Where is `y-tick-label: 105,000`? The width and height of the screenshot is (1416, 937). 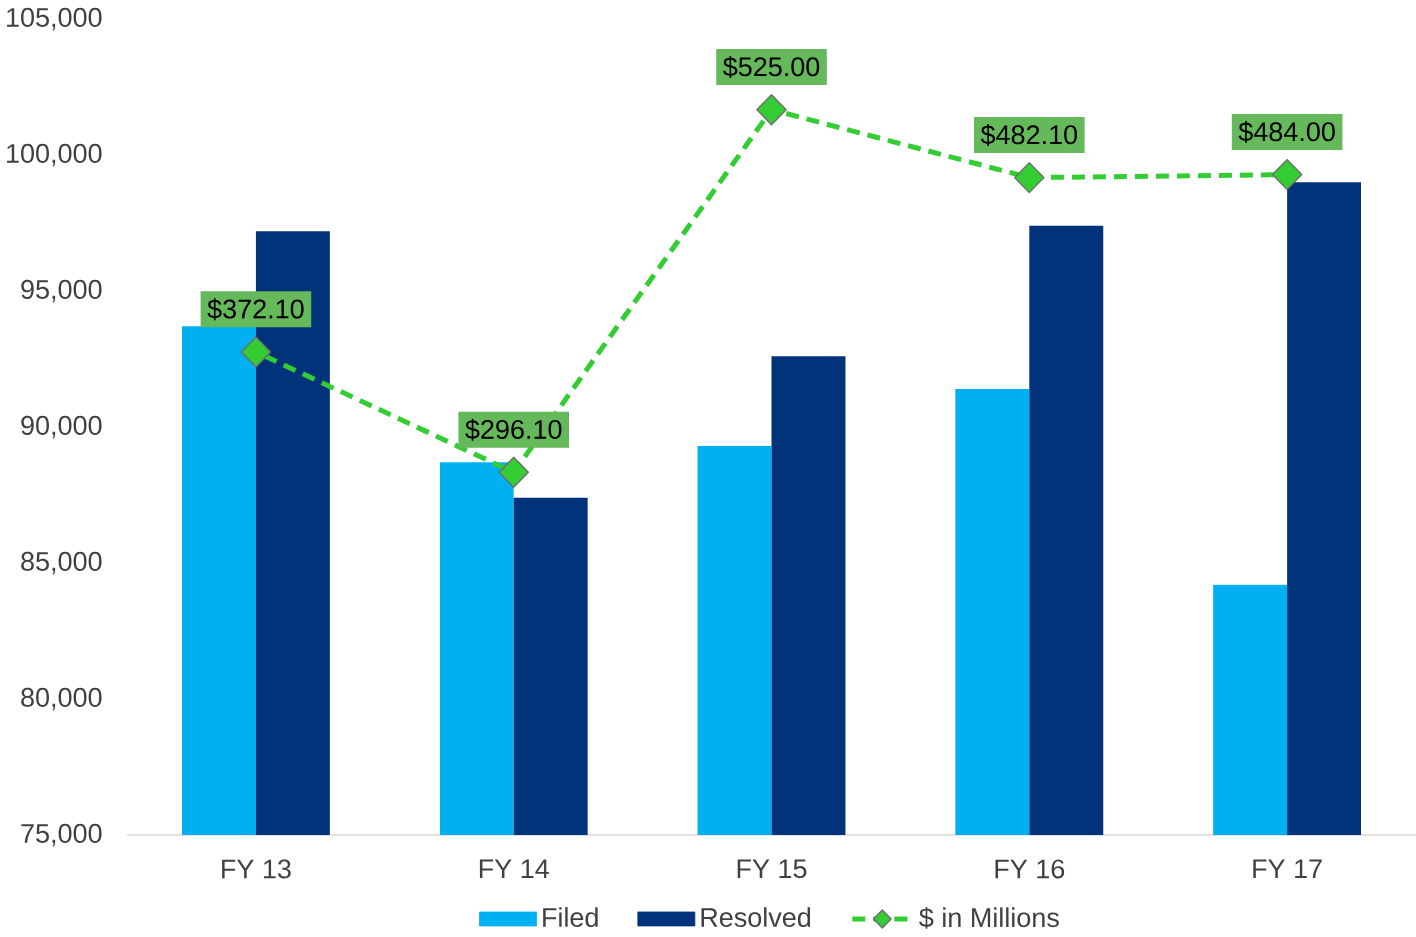 y-tick-label: 105,000 is located at coordinates (54, 19).